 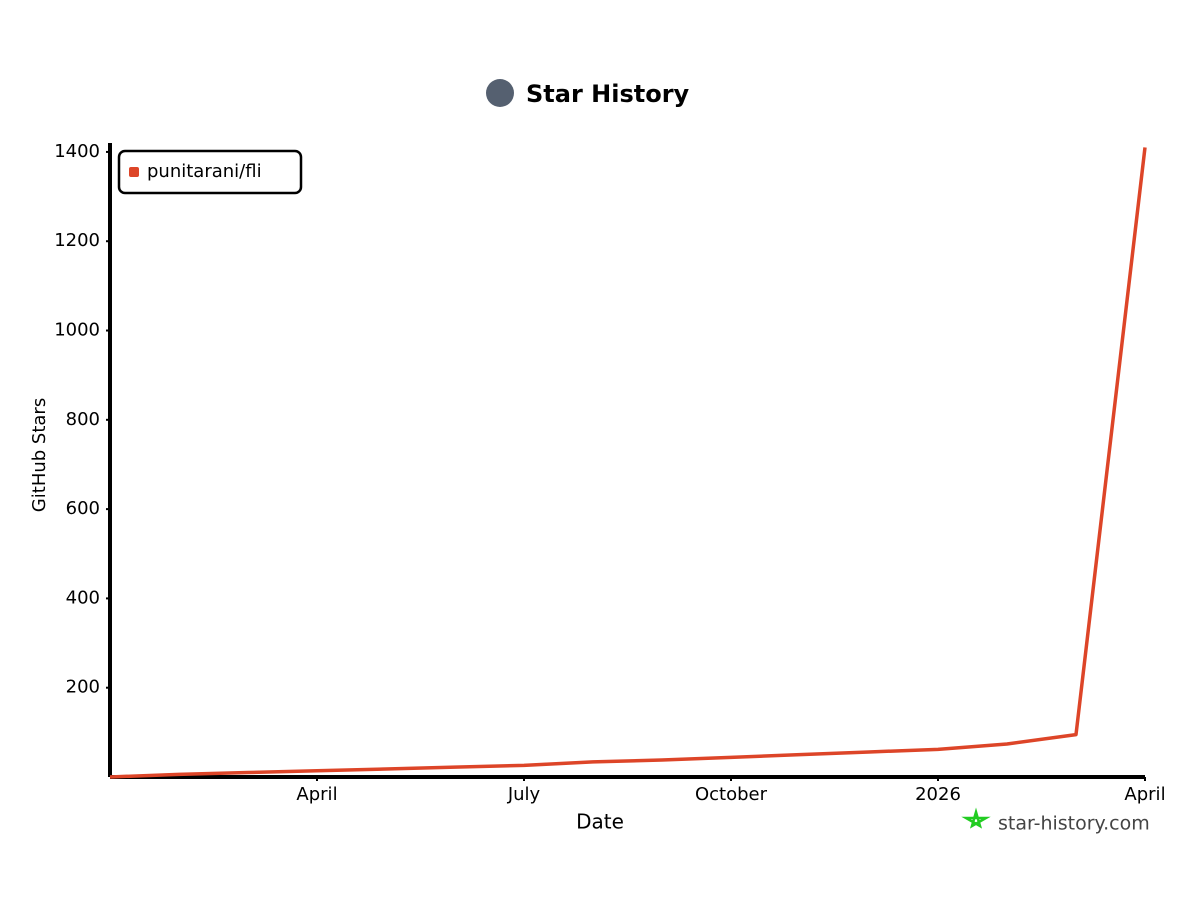 I want to click on legend-label: punitarani/fli, so click(x=204, y=171).